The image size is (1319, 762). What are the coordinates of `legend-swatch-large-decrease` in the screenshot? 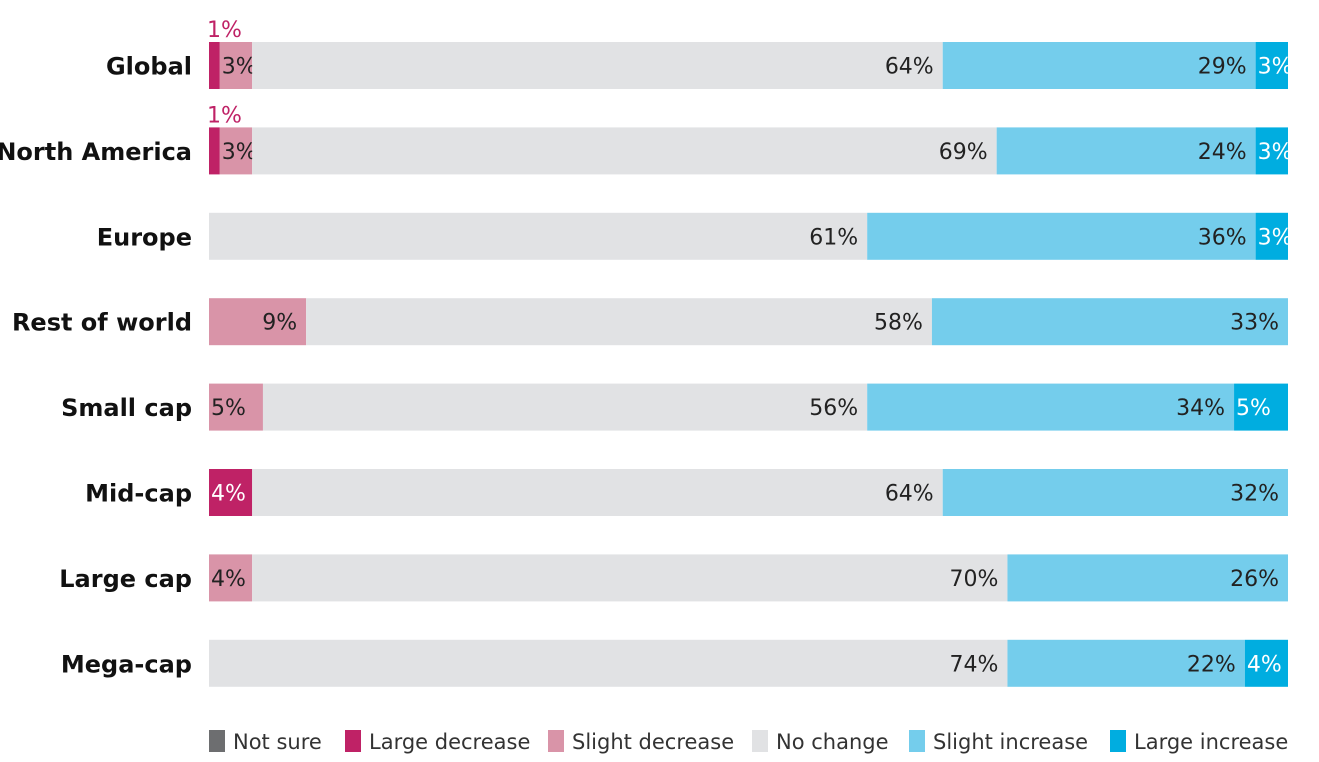 It's located at (353, 741).